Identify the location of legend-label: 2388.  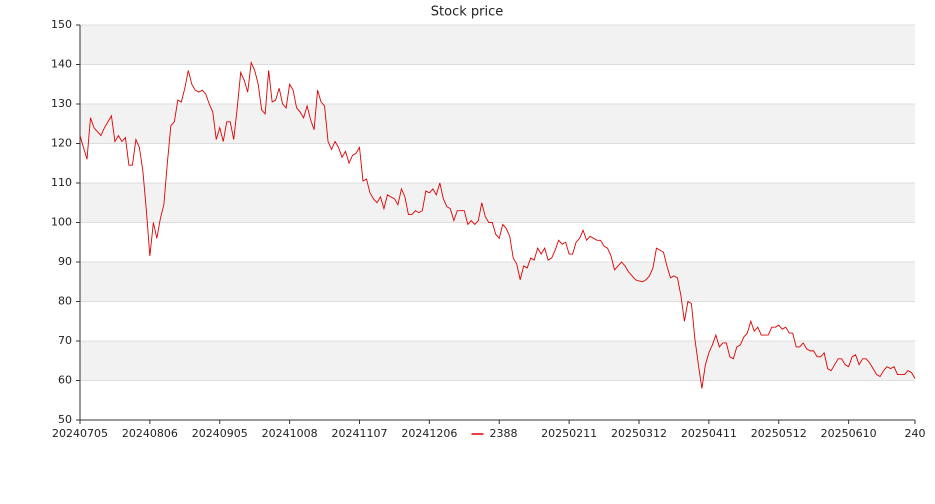
(504, 433).